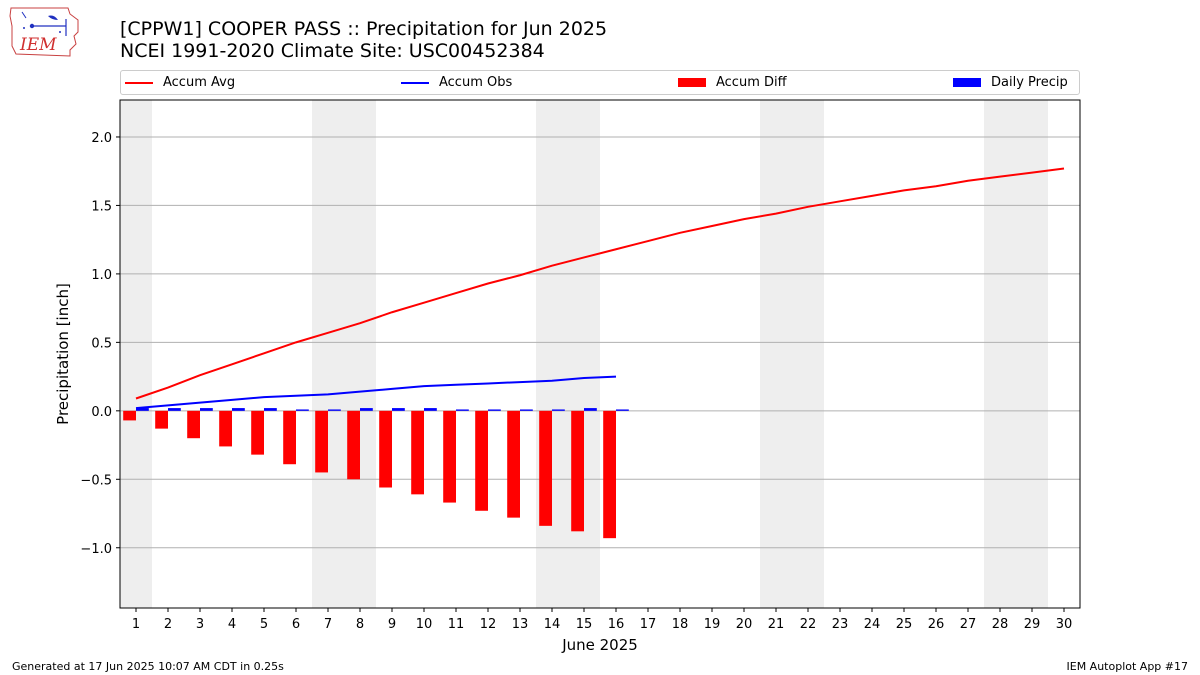 The width and height of the screenshot is (1200, 675). I want to click on legend-label-daily-precip: Daily Precip, so click(1029, 82).